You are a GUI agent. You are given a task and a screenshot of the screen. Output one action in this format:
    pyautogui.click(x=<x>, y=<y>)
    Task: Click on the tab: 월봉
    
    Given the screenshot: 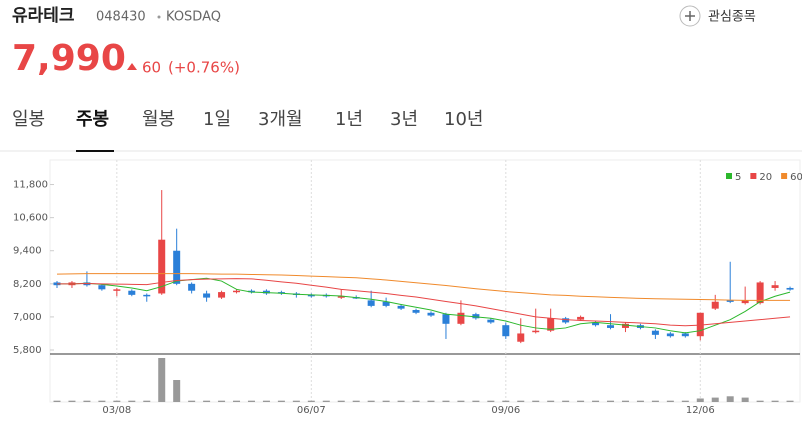 What is the action you would take?
    pyautogui.click(x=158, y=119)
    